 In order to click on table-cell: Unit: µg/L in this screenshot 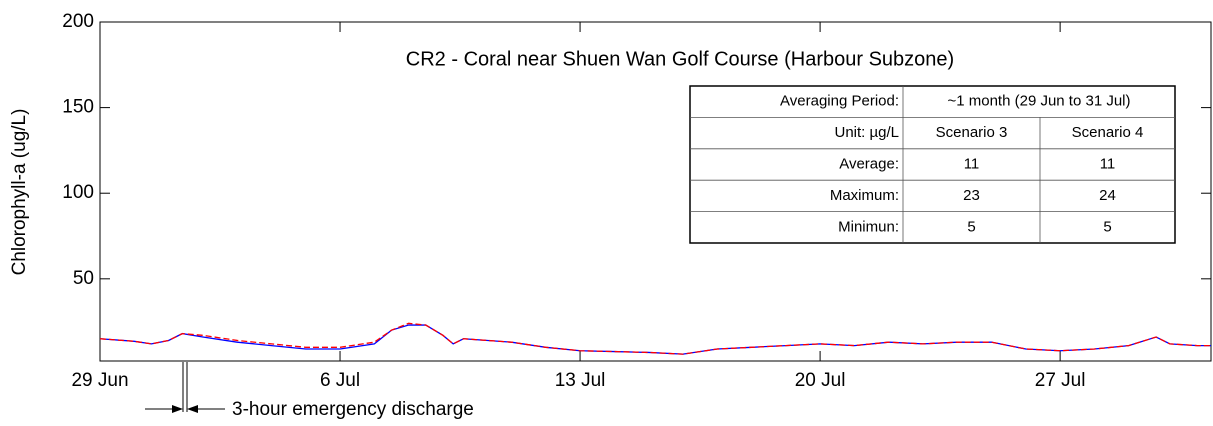, I will do `click(866, 132)`.